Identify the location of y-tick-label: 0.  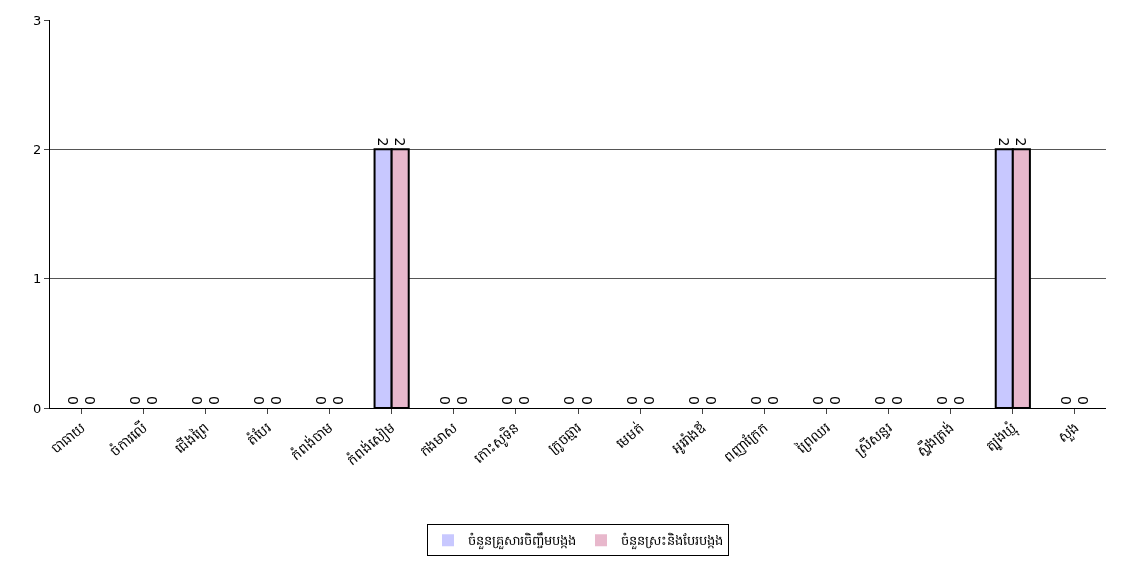
(37, 408).